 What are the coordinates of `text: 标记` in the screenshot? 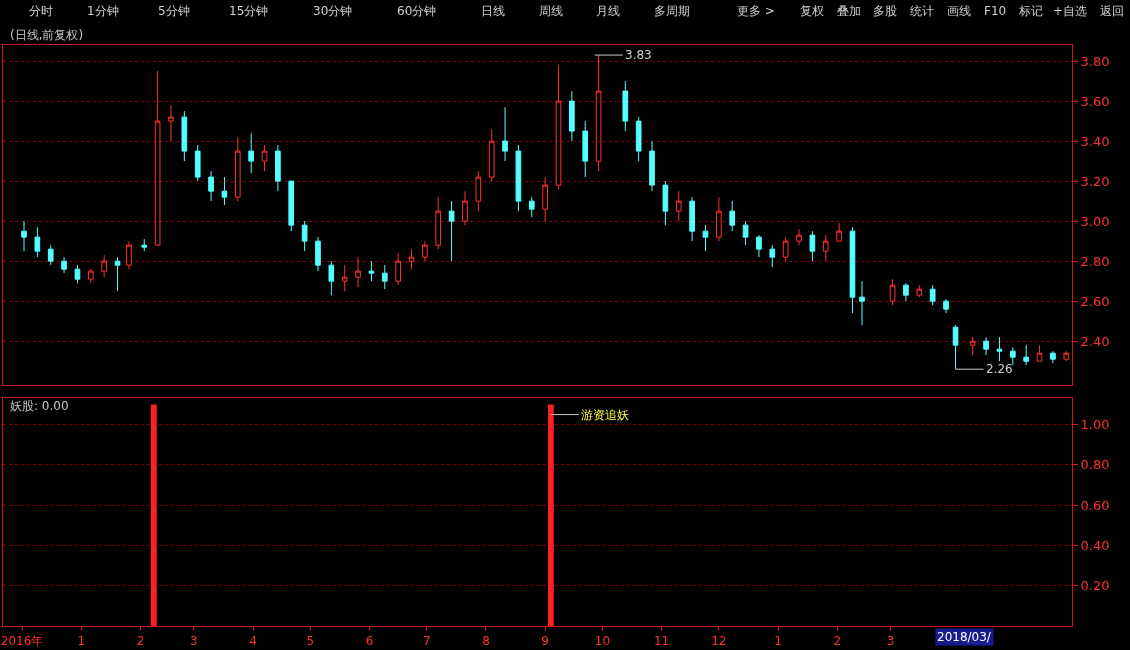 It's located at (1030, 11).